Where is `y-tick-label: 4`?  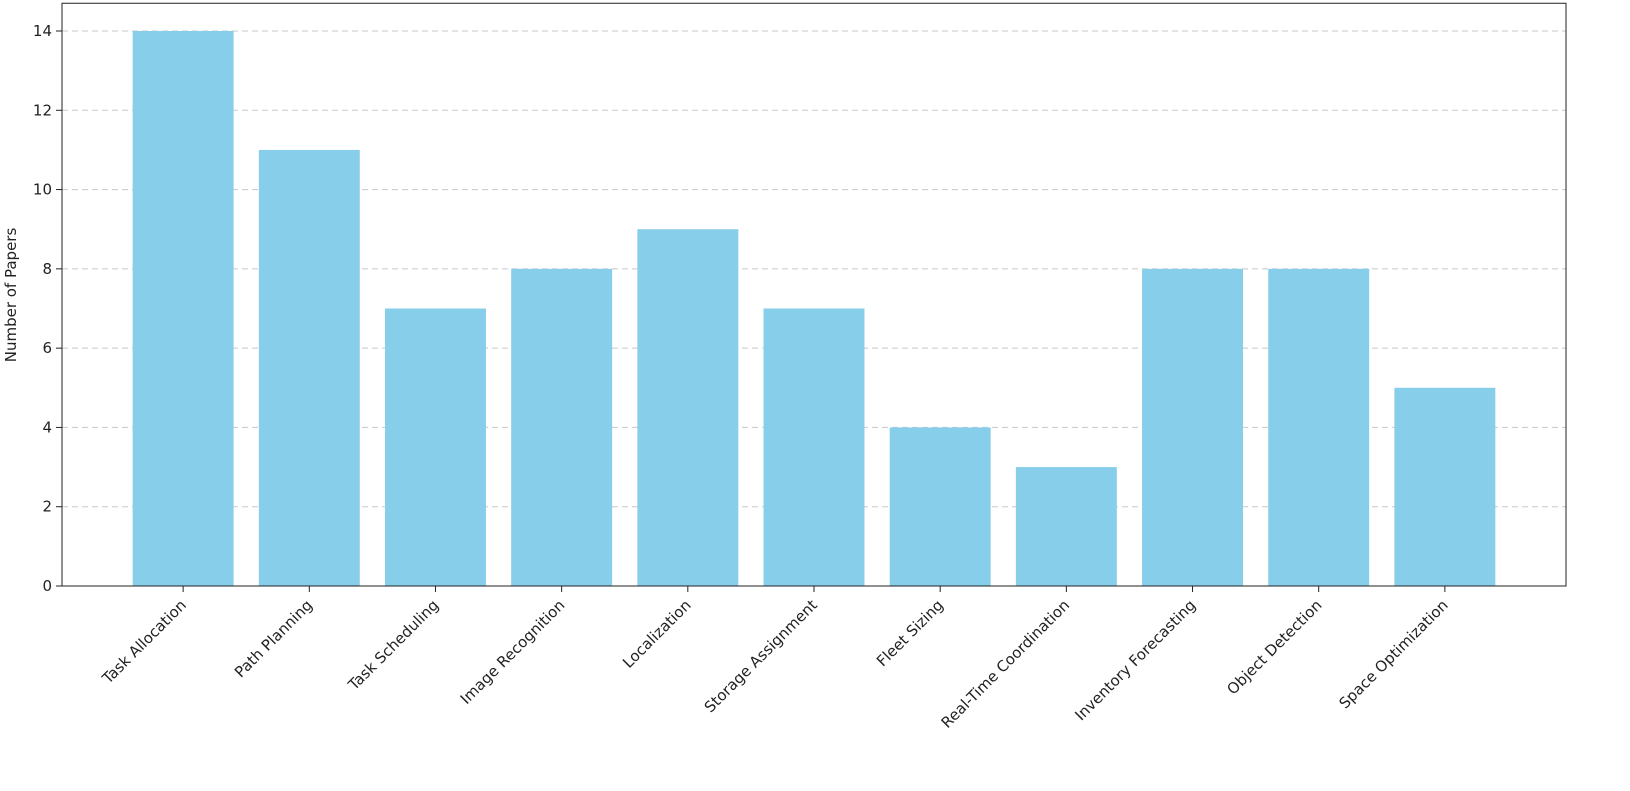
y-tick-label: 4 is located at coordinates (47, 427).